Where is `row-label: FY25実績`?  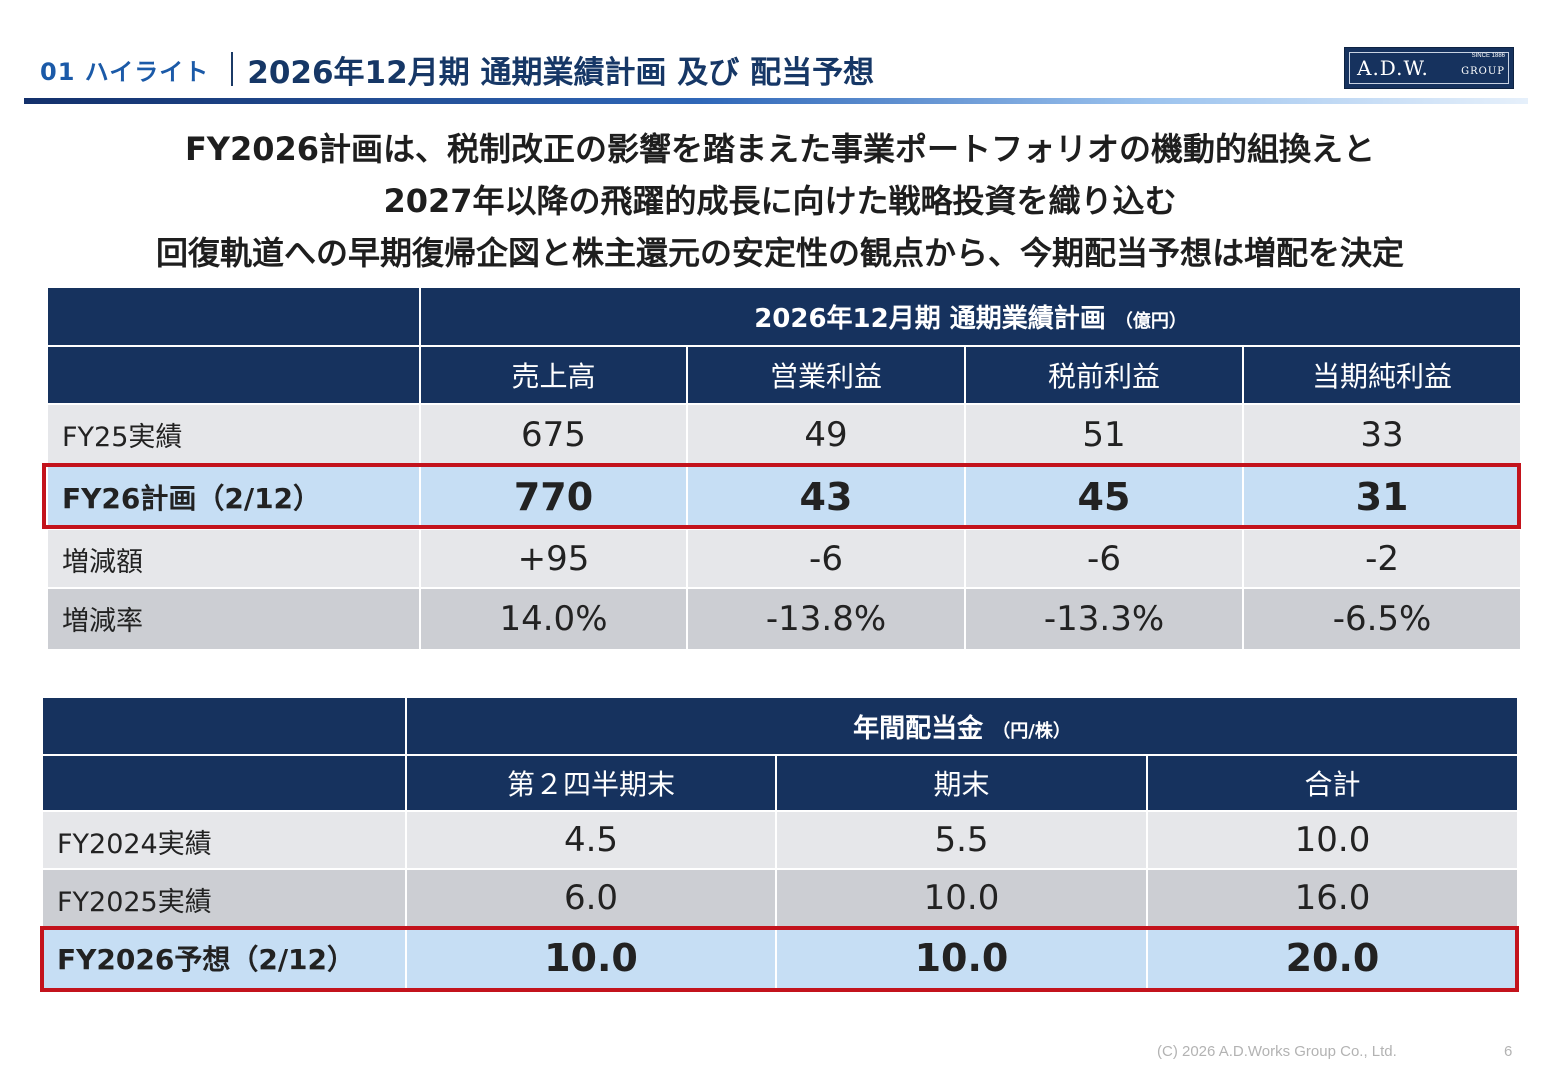
row-label: FY25実績 is located at coordinates (233, 434).